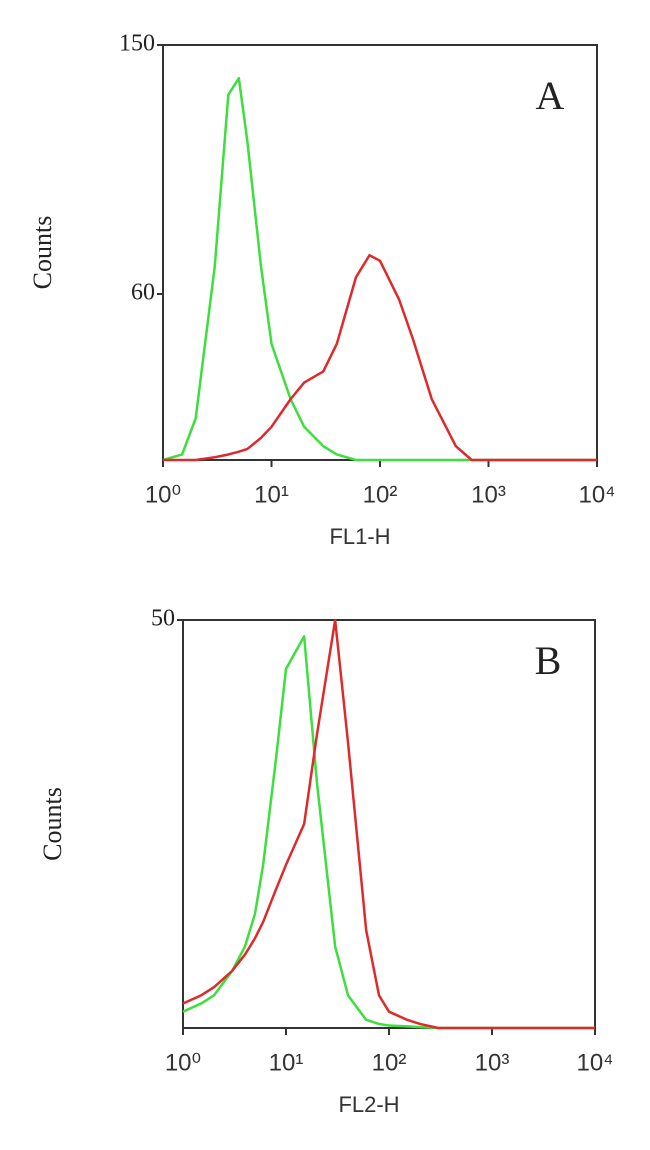 The height and width of the screenshot is (1150, 650). Describe the element at coordinates (143, 293) in the screenshot. I see `y-tick-label: 60` at that location.